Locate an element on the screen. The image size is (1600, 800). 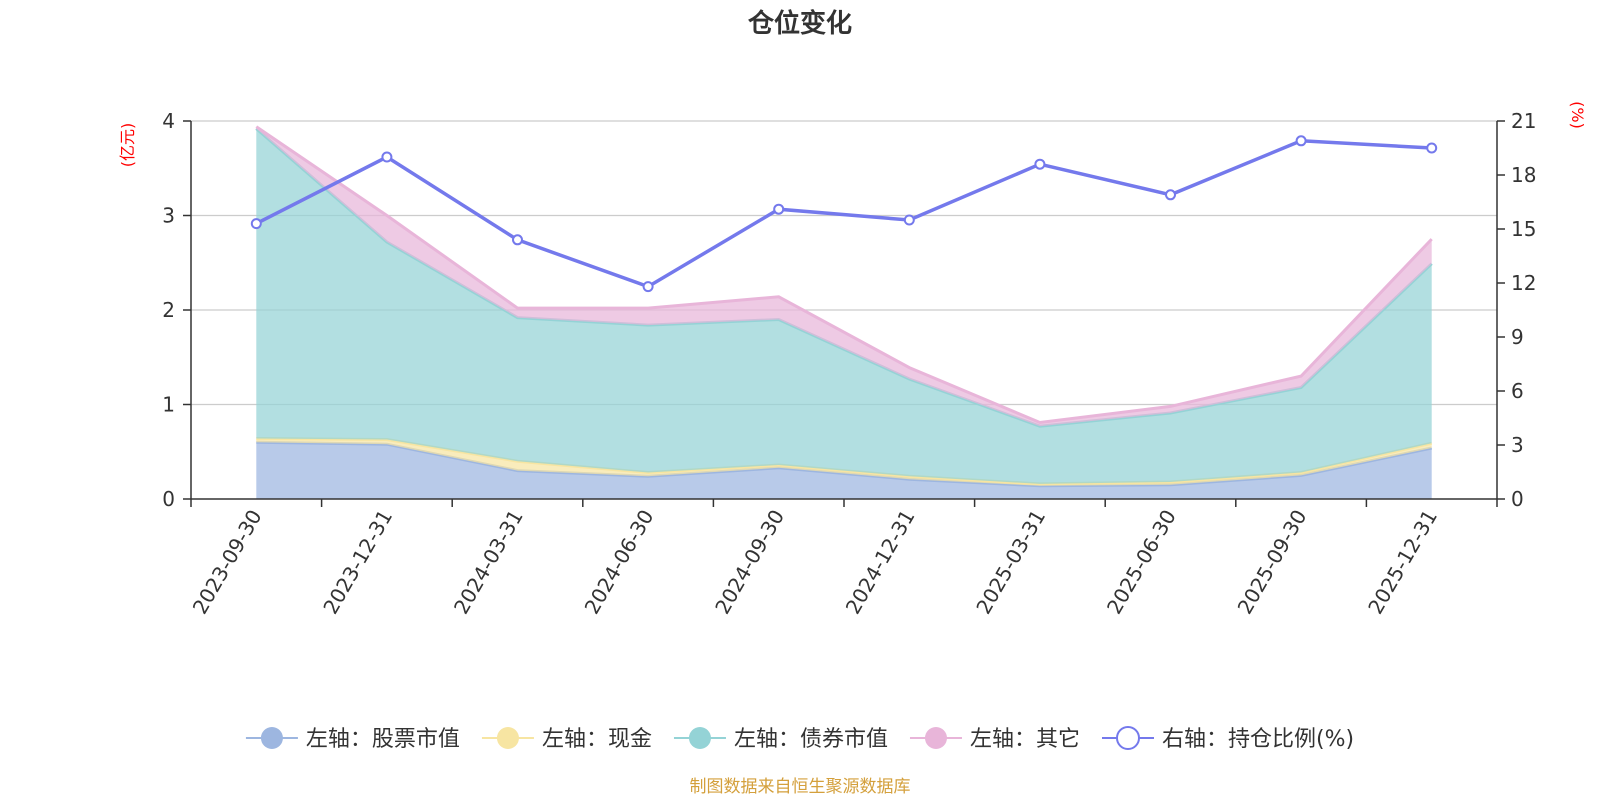
ratio-line-series is located at coordinates (844, 214).